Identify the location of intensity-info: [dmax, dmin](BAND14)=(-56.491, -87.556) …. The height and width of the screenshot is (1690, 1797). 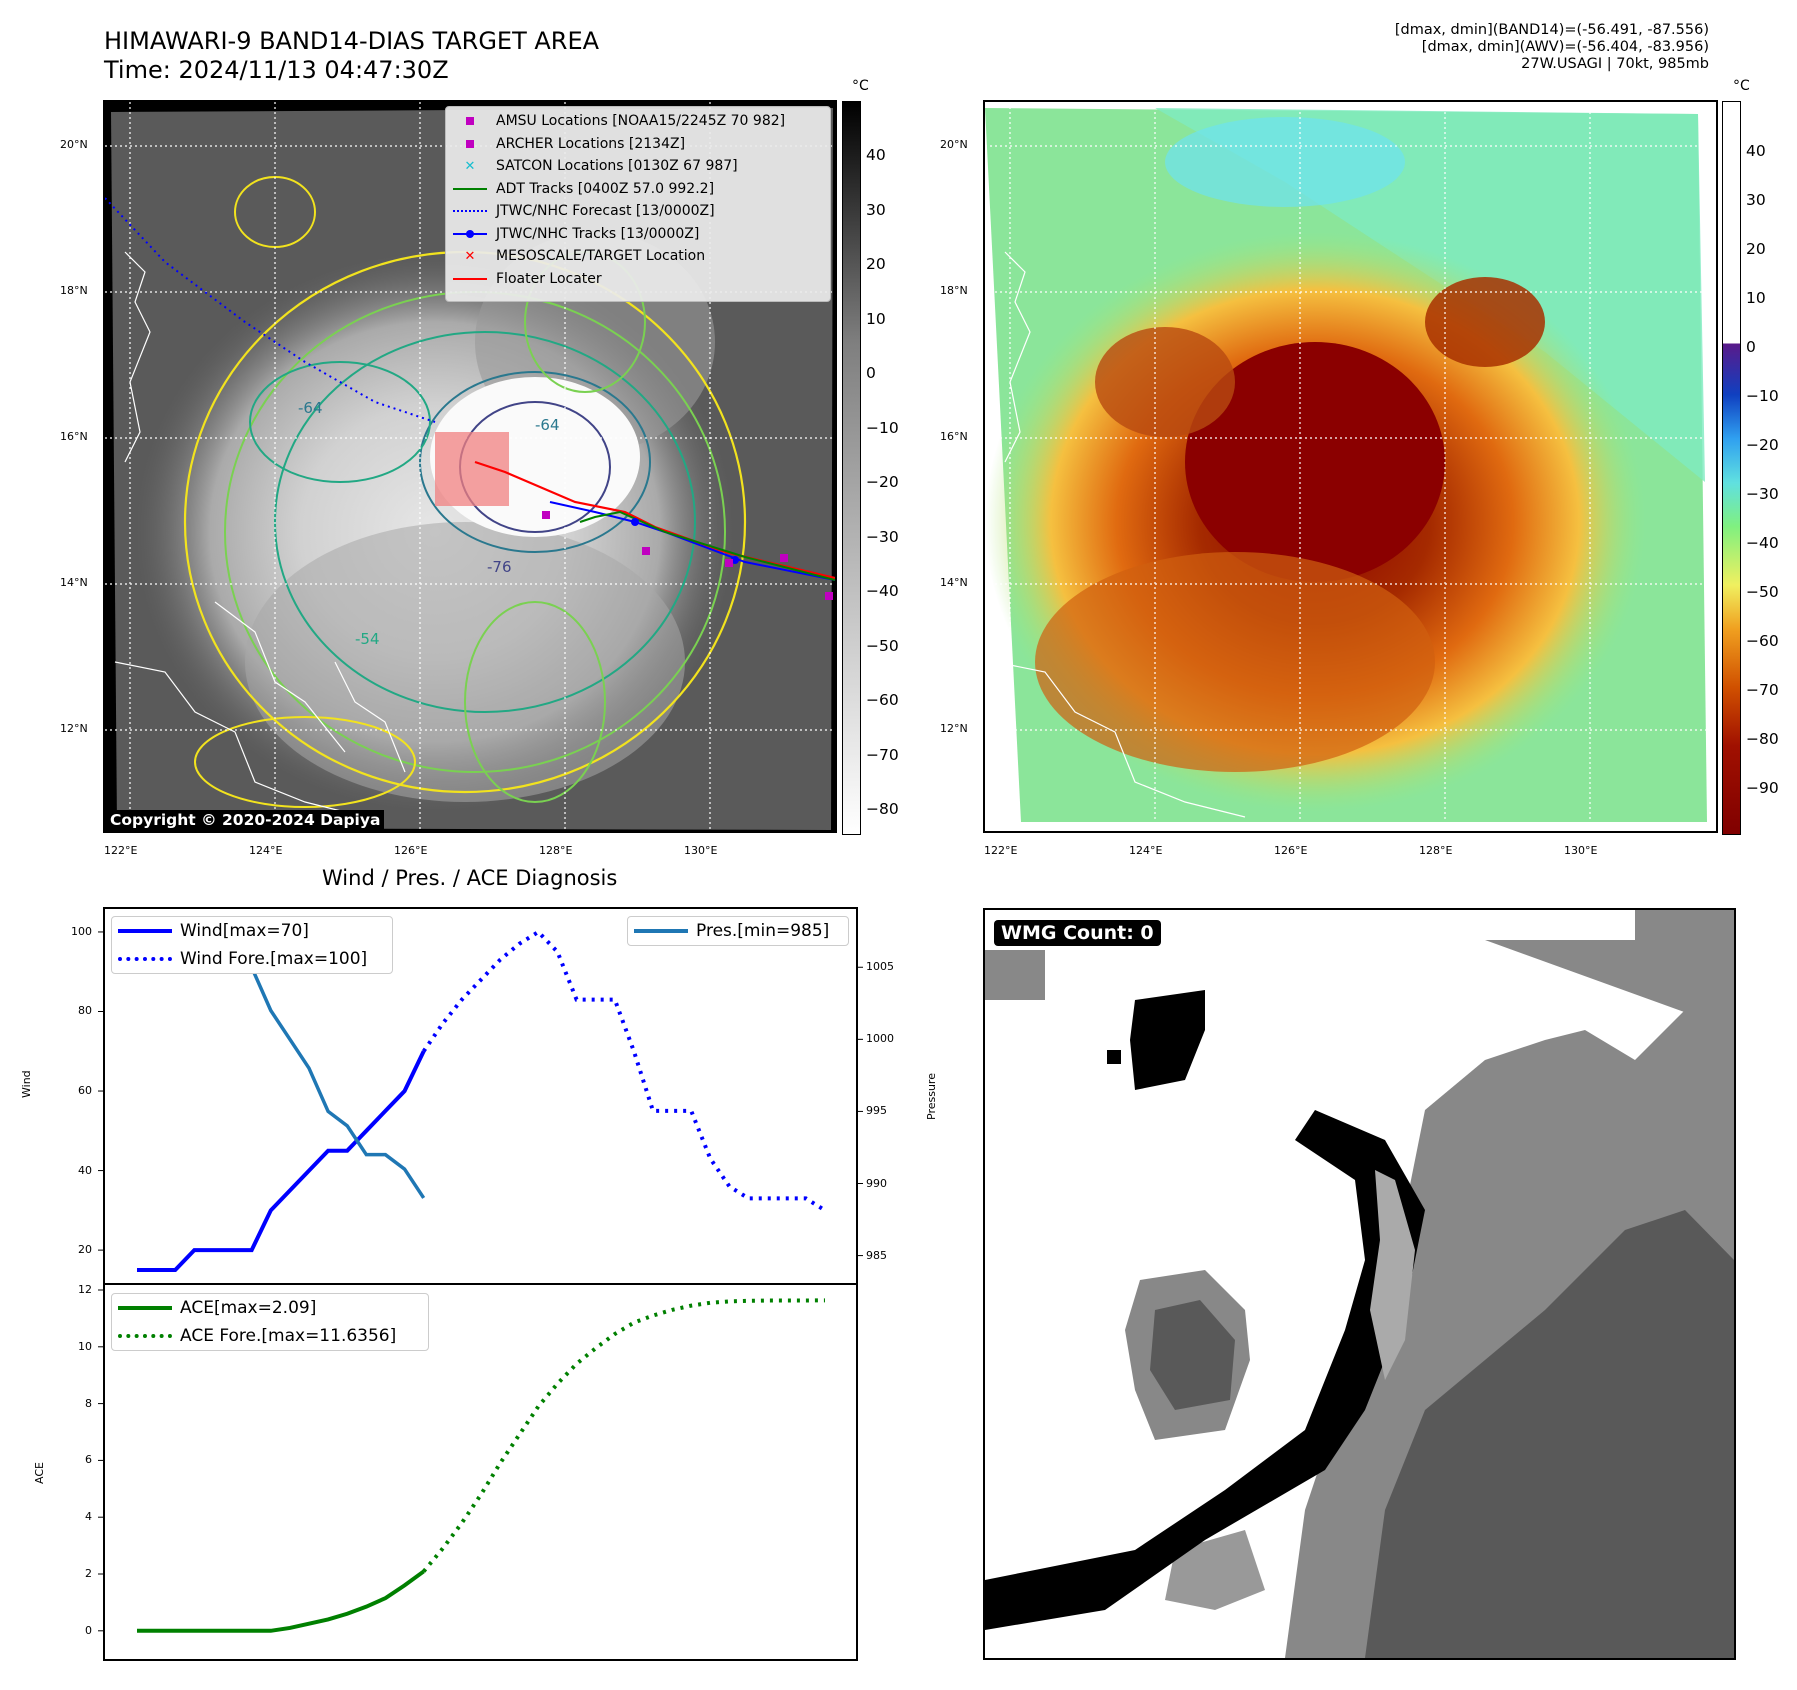
(1552, 47).